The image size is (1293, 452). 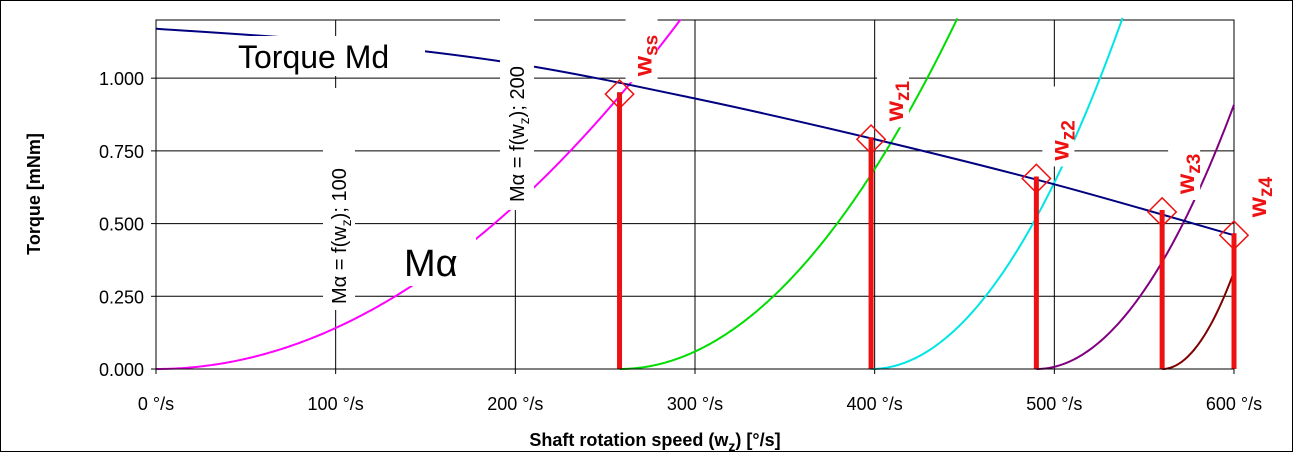 I want to click on x-tick-label: 200 °/s, so click(x=515, y=404).